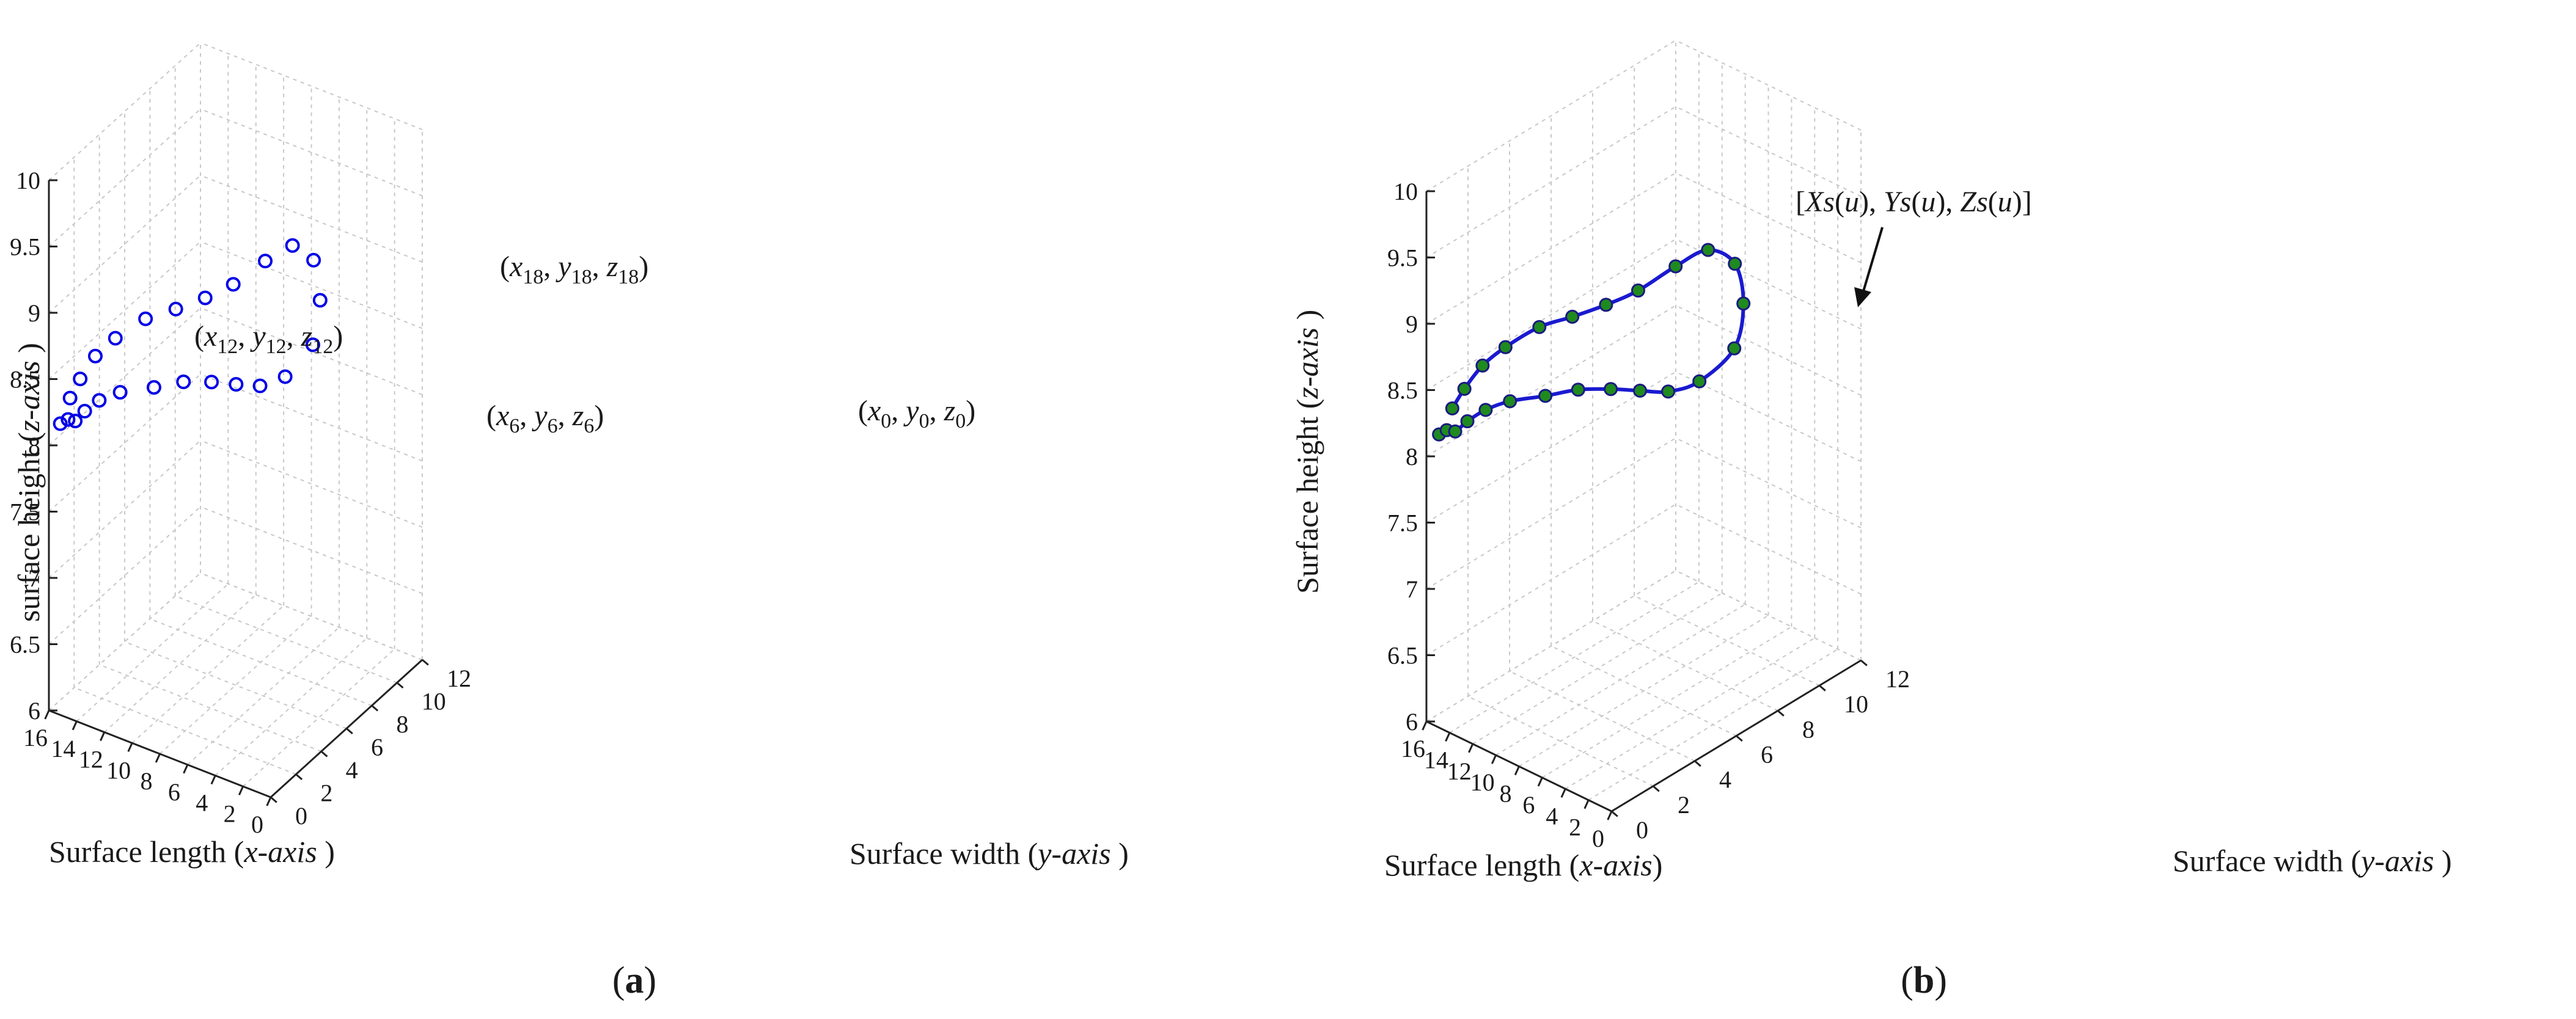 The height and width of the screenshot is (1019, 2576). I want to click on z-axis-label-b: Surface height (z-axis ), so click(1307, 452).